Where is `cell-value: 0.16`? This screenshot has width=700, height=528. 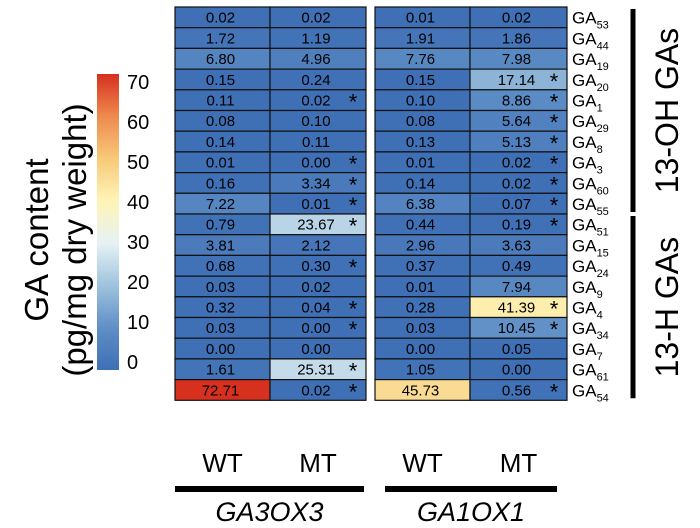 cell-value: 0.16 is located at coordinates (220, 183).